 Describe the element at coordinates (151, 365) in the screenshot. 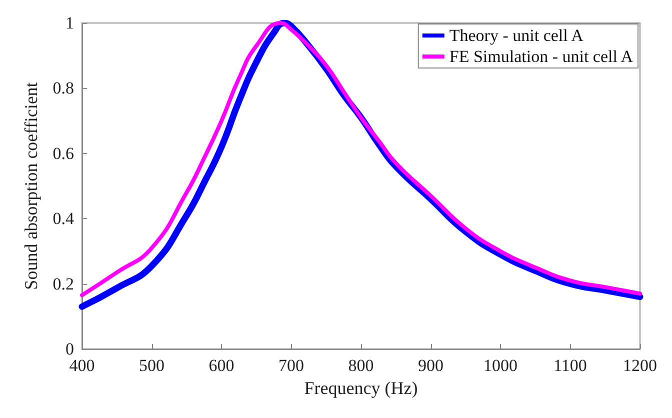

I see `x-tick-label: 500` at that location.